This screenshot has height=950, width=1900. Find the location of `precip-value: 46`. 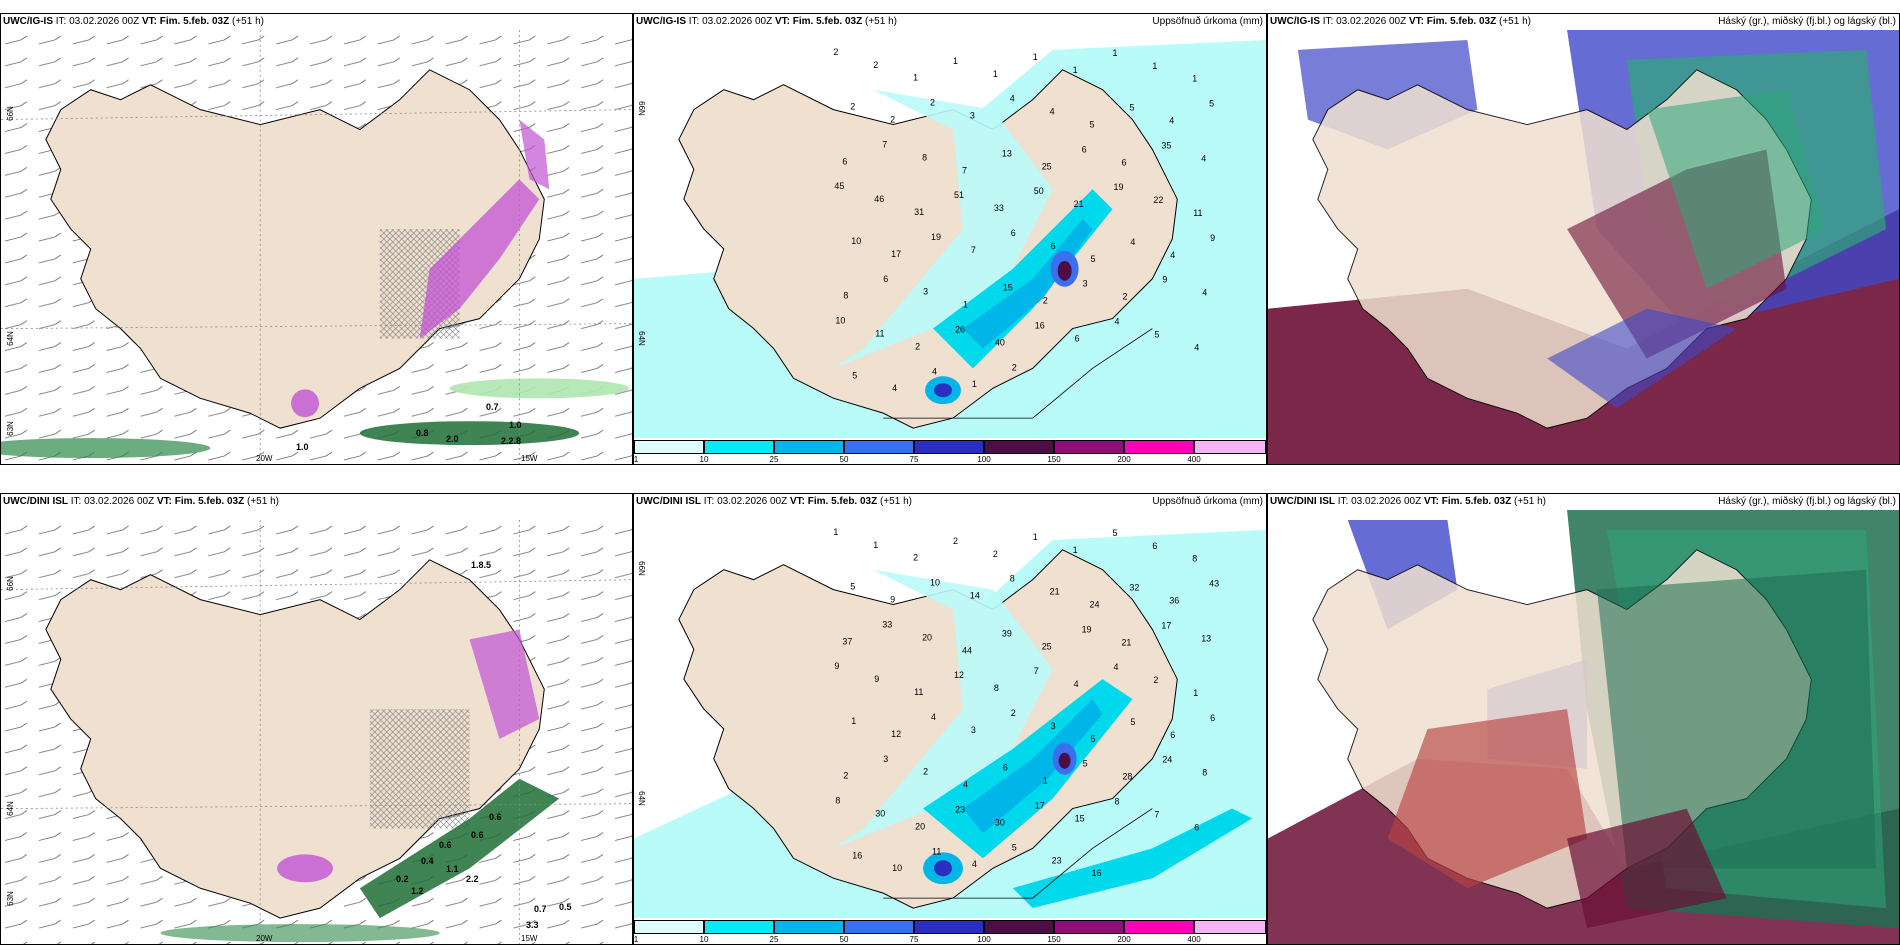

precip-value: 46 is located at coordinates (879, 199).